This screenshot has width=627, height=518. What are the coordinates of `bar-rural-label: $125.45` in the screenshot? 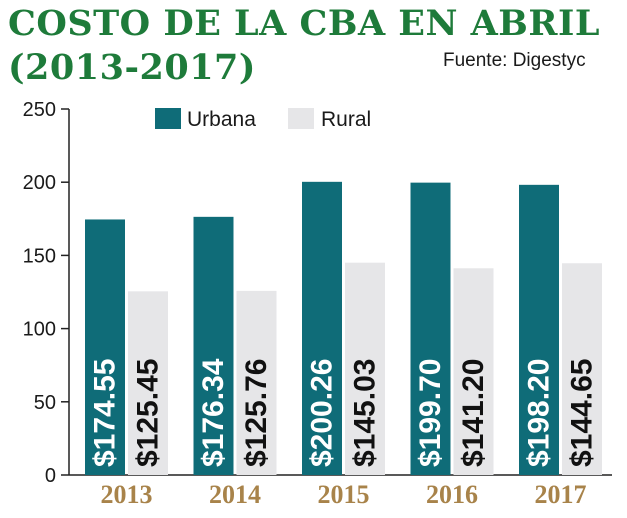 It's located at (148, 413).